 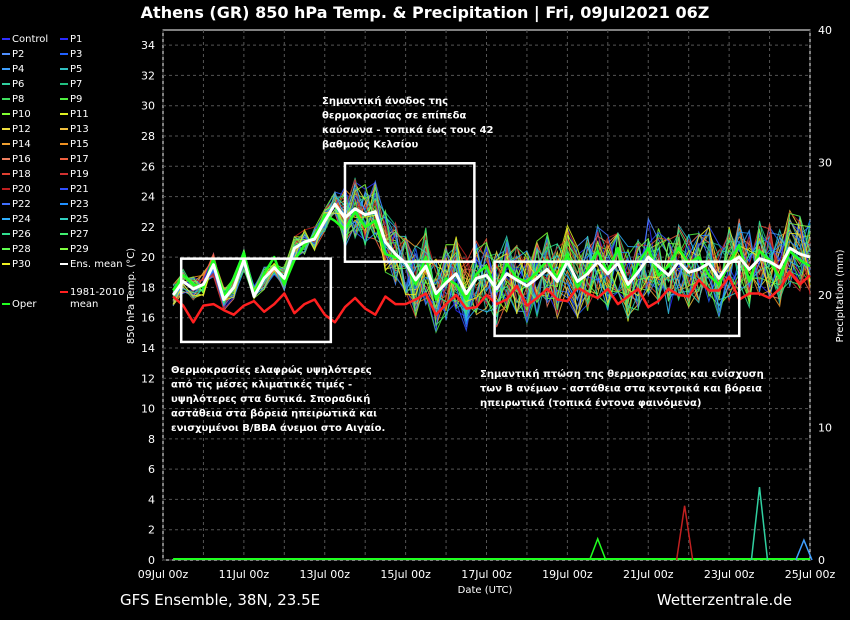 What do you see at coordinates (18, 69) in the screenshot?
I see `legend-label: P4` at bounding box center [18, 69].